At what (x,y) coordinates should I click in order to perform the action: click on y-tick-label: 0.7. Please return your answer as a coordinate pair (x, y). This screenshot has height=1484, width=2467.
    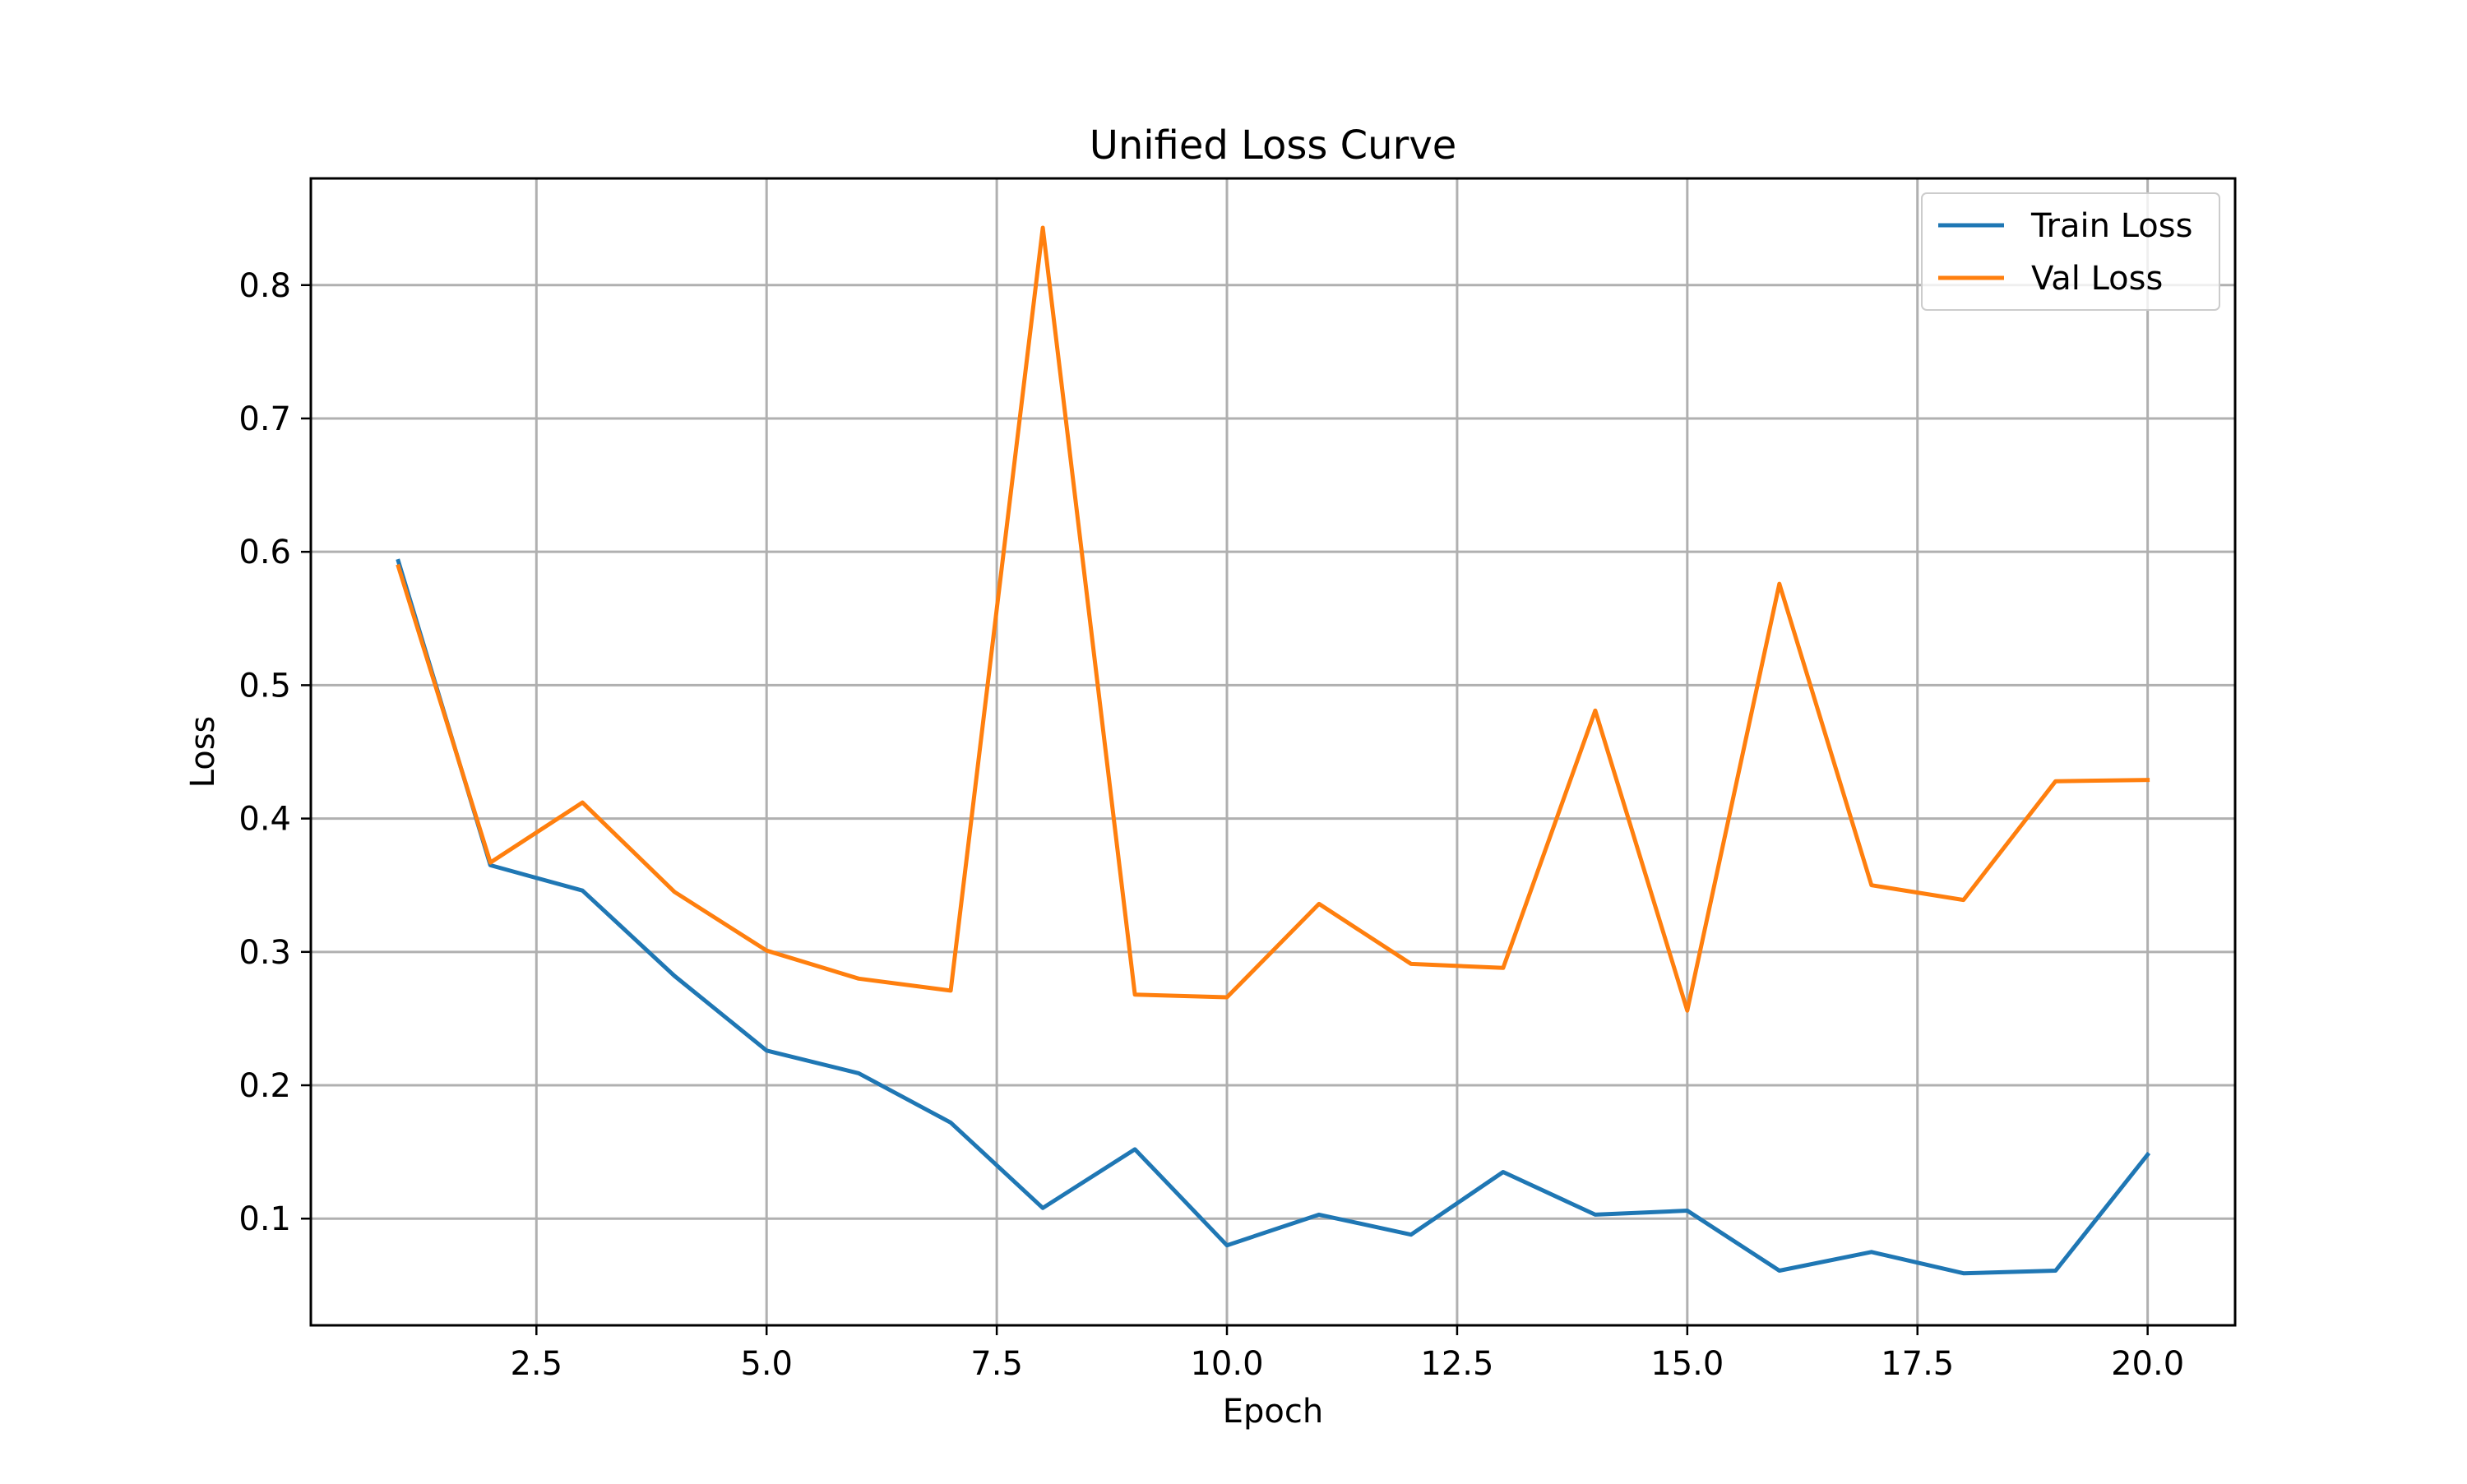
    Looking at the image, I should click on (265, 419).